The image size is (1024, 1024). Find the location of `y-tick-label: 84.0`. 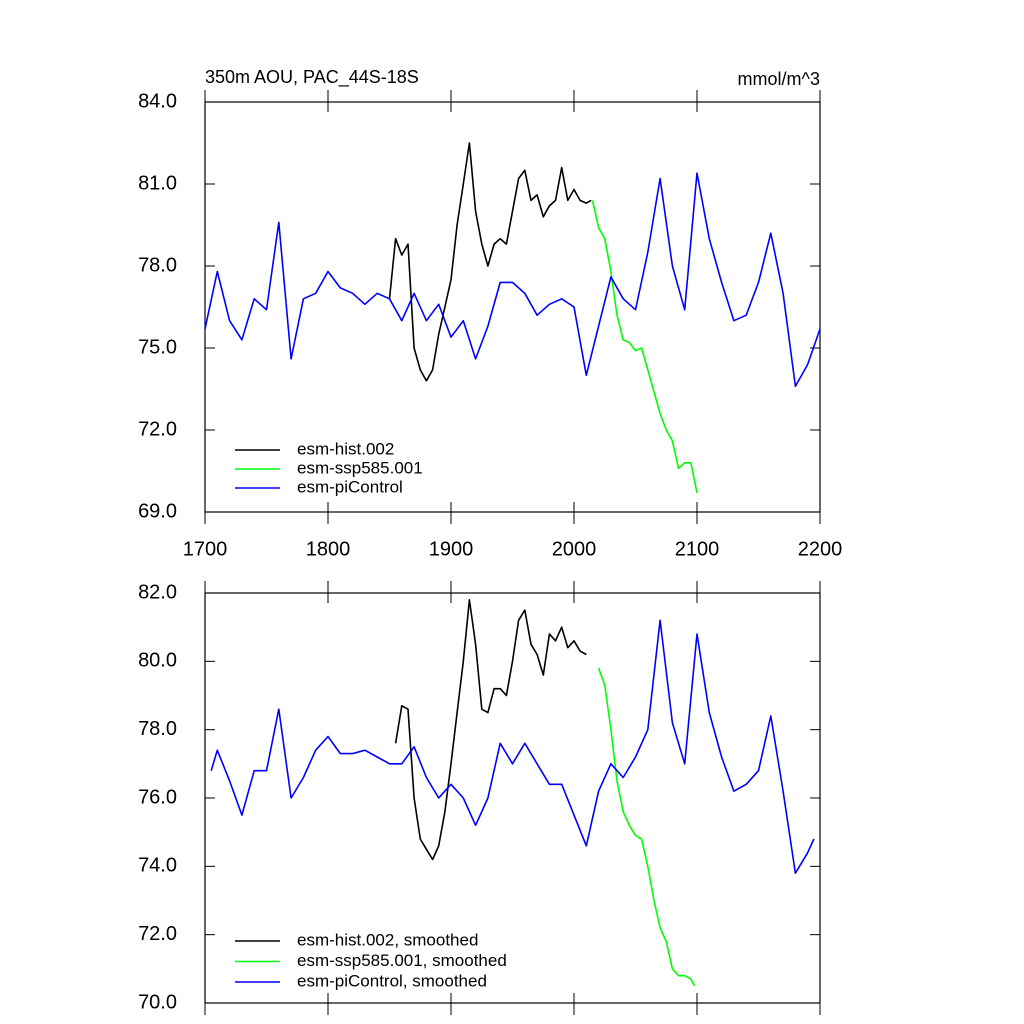

y-tick-label: 84.0 is located at coordinates (157, 101).